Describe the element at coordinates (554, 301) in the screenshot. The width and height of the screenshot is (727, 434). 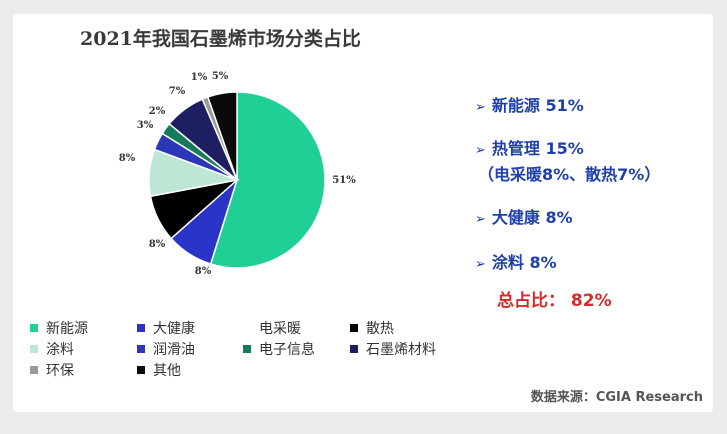
I see `total-share: 总占比： 82%` at that location.